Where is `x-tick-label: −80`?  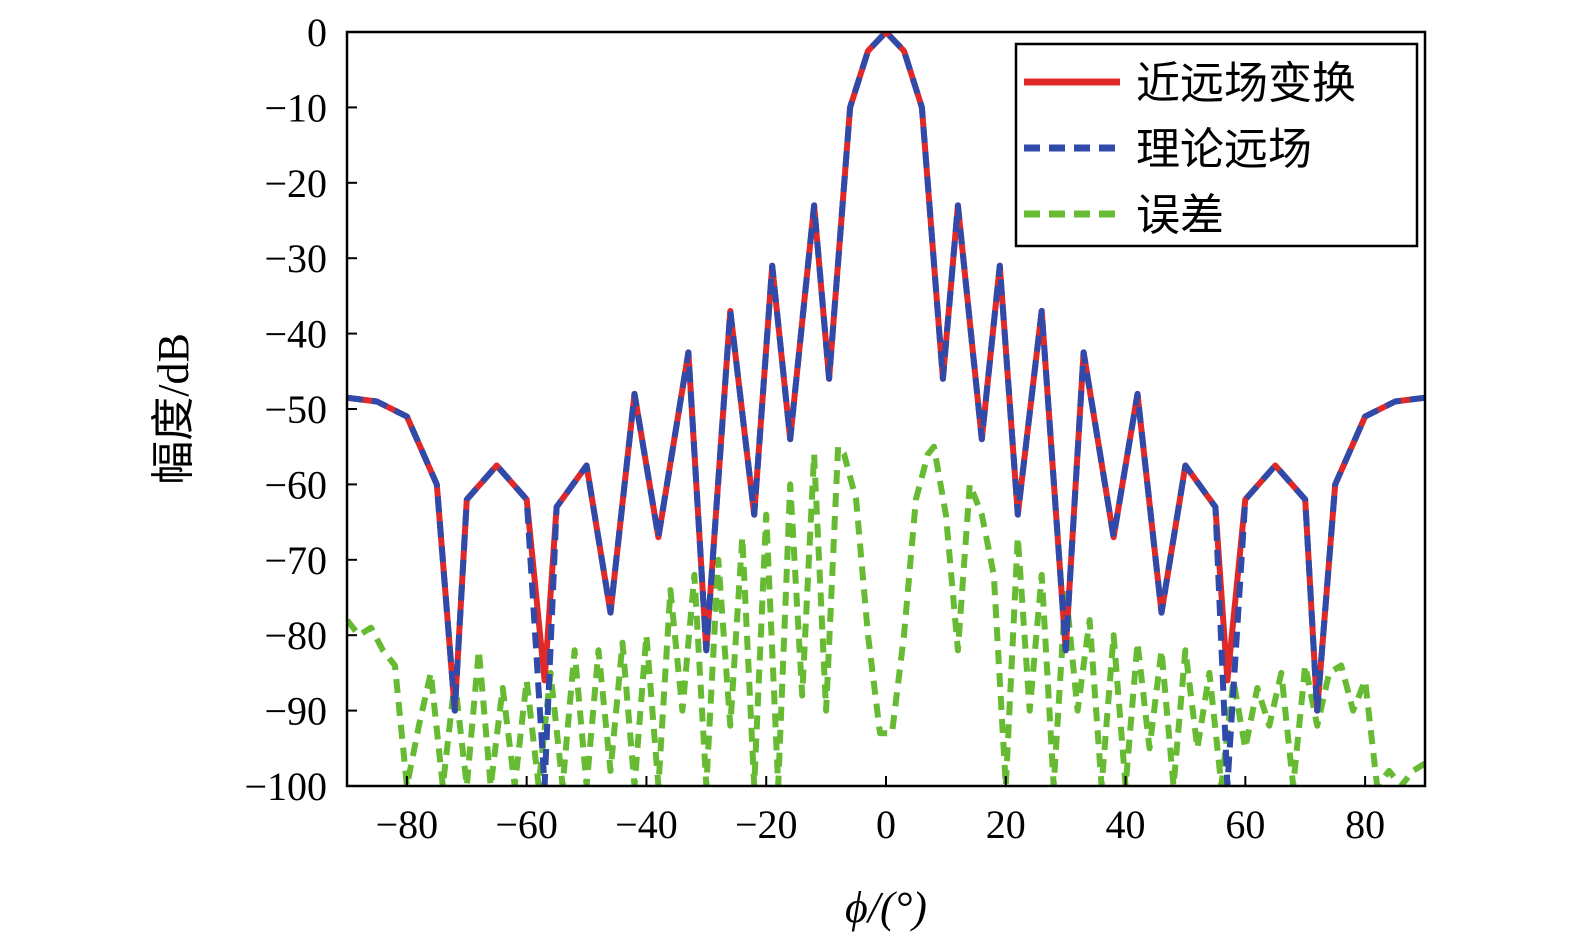
x-tick-label: −80 is located at coordinates (407, 824).